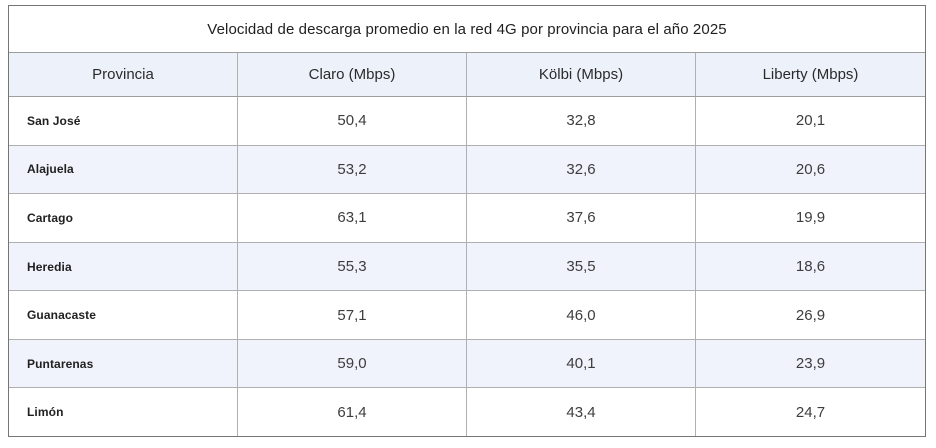 The height and width of the screenshot is (448, 936). I want to click on value-cell-kolbi: 43,4, so click(581, 412).